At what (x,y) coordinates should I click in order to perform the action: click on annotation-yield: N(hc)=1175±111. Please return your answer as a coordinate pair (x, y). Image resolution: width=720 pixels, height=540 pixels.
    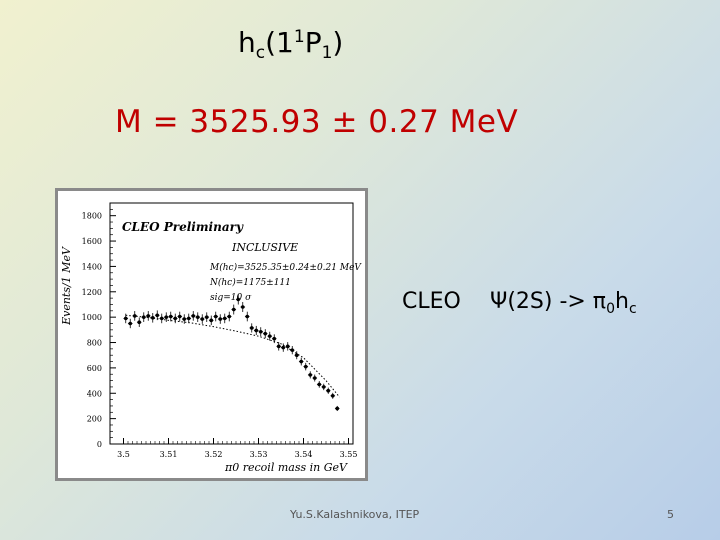
    Looking at the image, I should click on (250, 282).